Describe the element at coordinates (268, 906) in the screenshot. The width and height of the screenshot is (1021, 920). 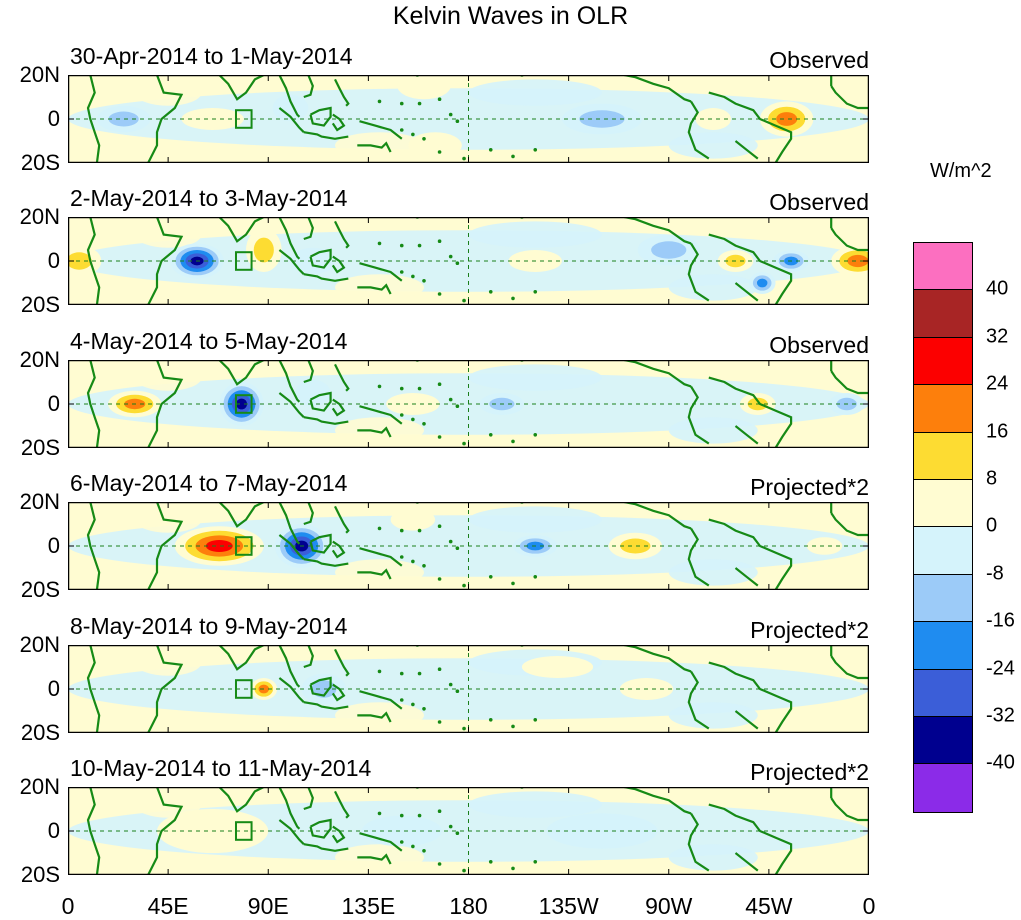
I see `longitude-label: 90E` at that location.